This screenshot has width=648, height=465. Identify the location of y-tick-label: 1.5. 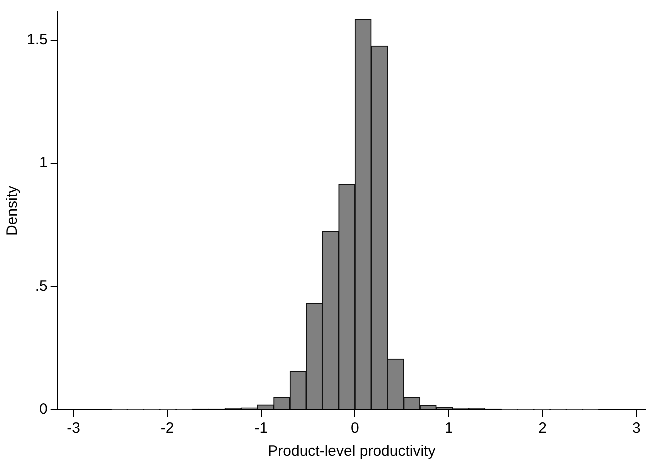
(37, 39).